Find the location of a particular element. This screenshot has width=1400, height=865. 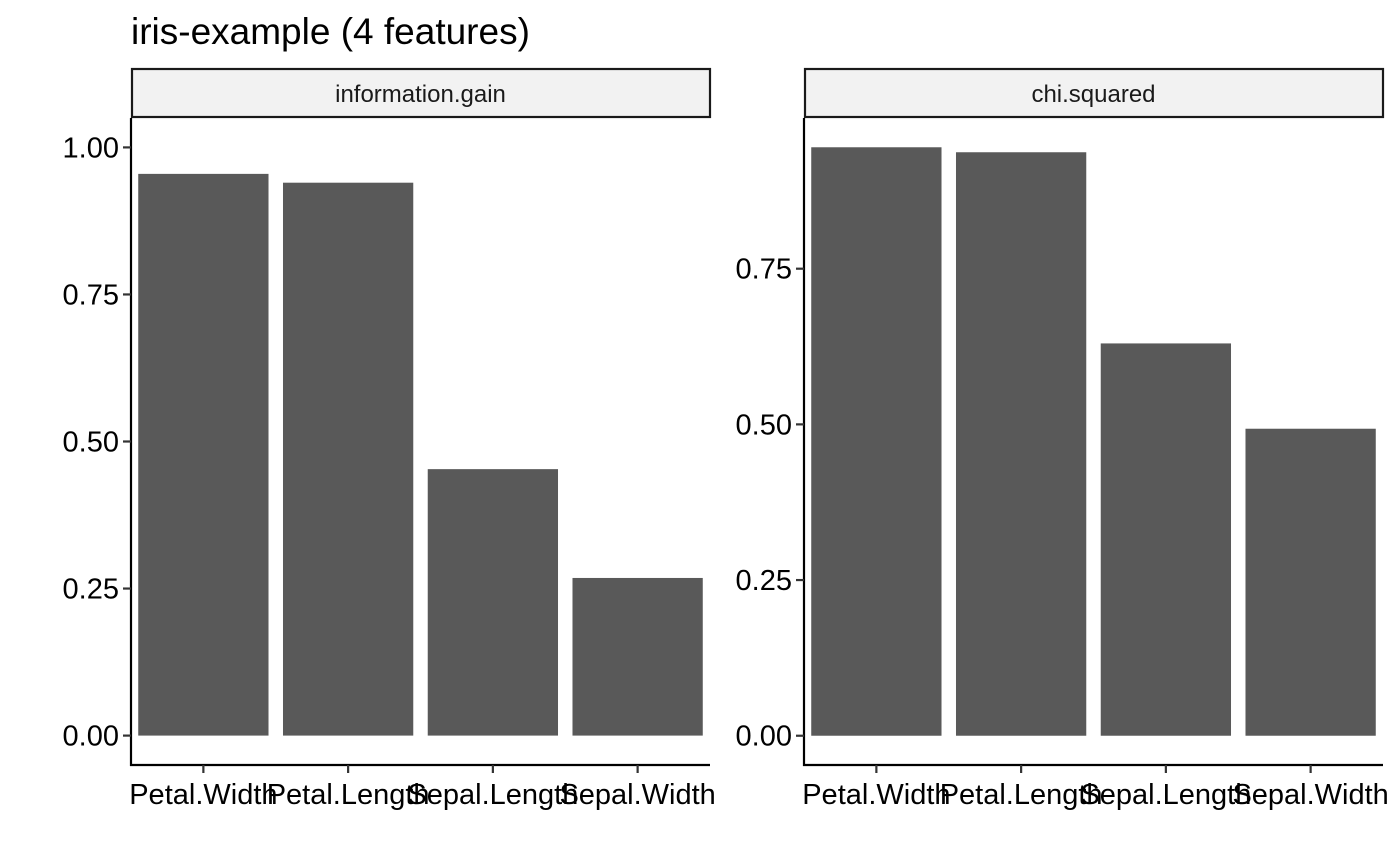

facet-strip-label: chi.squared is located at coordinates (1093, 94).